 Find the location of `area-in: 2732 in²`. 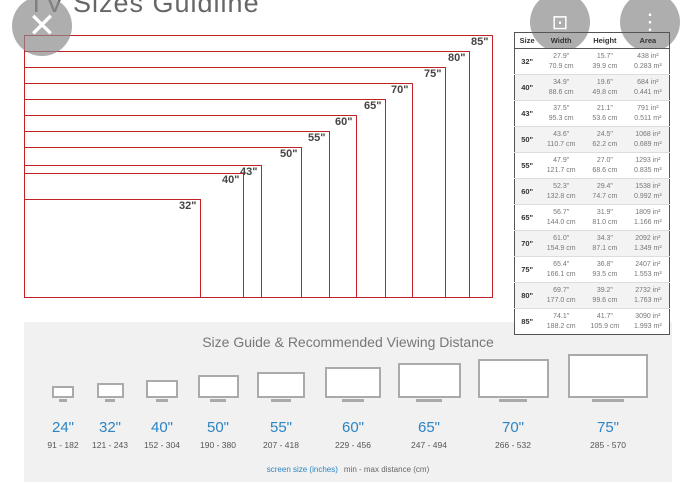

area-in: 2732 in² is located at coordinates (648, 290).